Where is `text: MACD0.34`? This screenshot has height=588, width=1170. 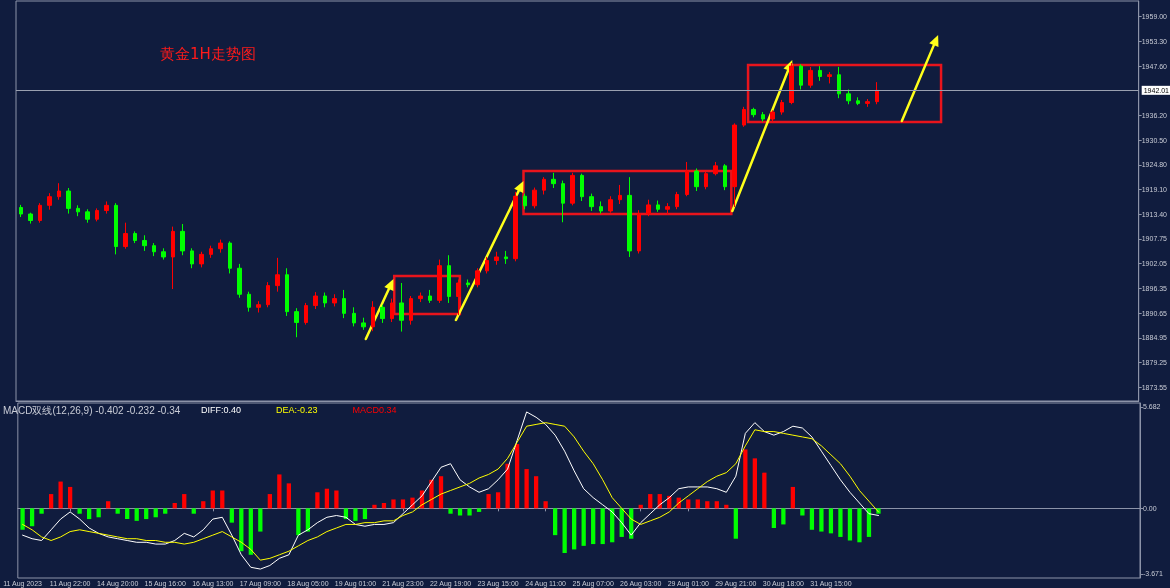
text: MACD0.34 is located at coordinates (374, 409).